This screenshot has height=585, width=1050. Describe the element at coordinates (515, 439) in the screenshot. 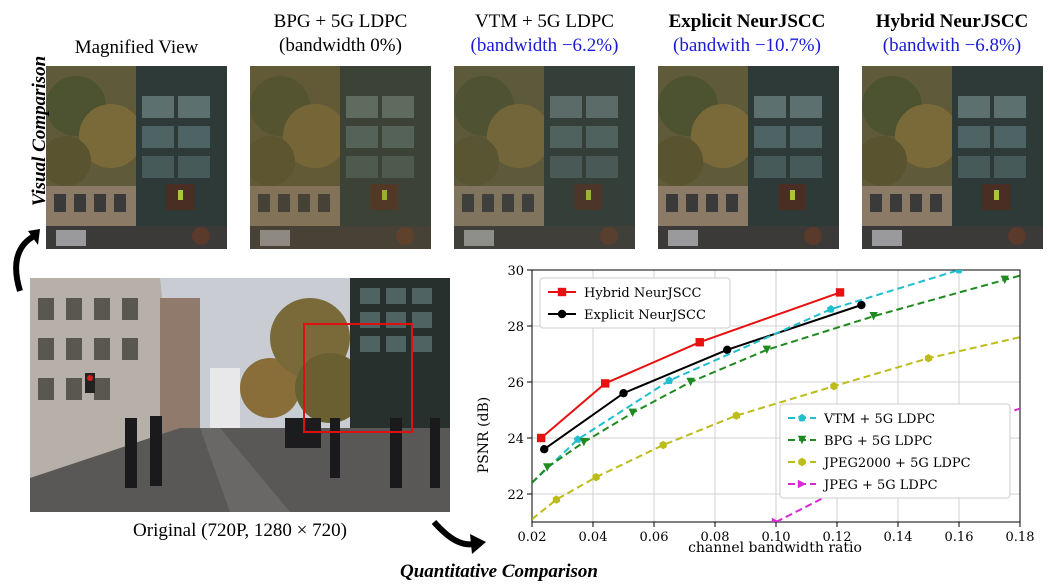

I see `y-tick-label: 24` at that location.